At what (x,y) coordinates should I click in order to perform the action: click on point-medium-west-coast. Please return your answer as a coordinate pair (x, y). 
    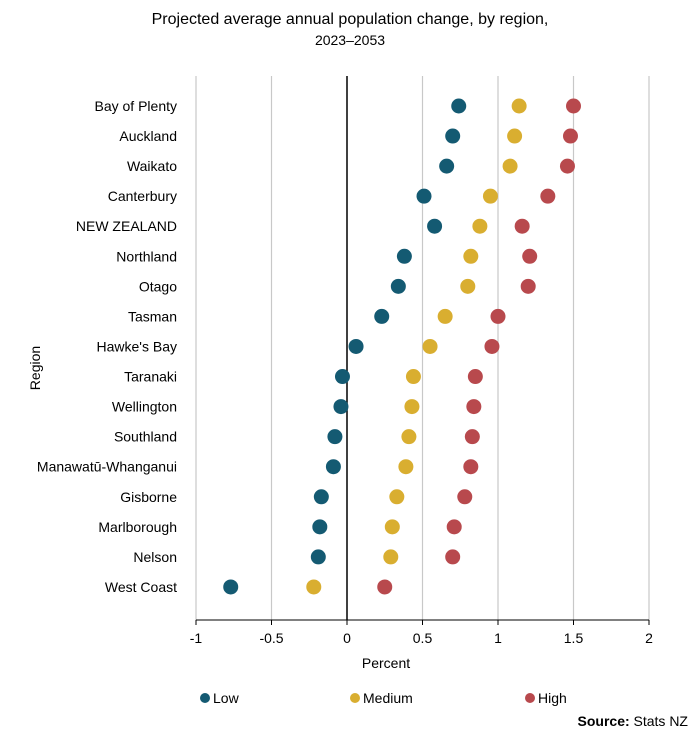
    Looking at the image, I should click on (314, 587).